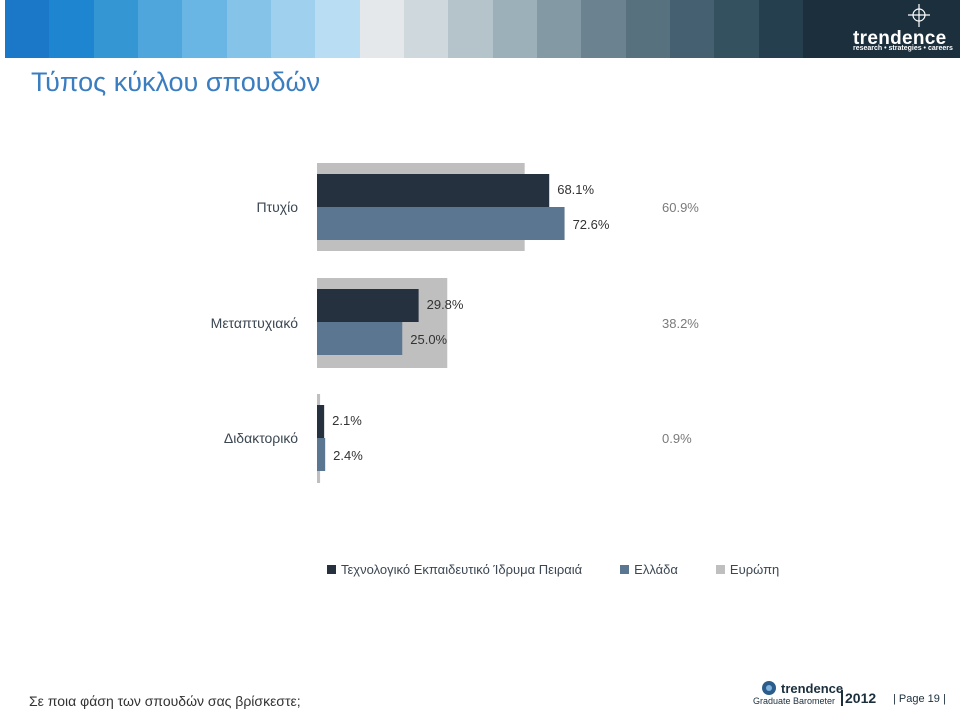  What do you see at coordinates (903, 48) in the screenshot?
I see `brand-tagline: research • strategies • careers` at bounding box center [903, 48].